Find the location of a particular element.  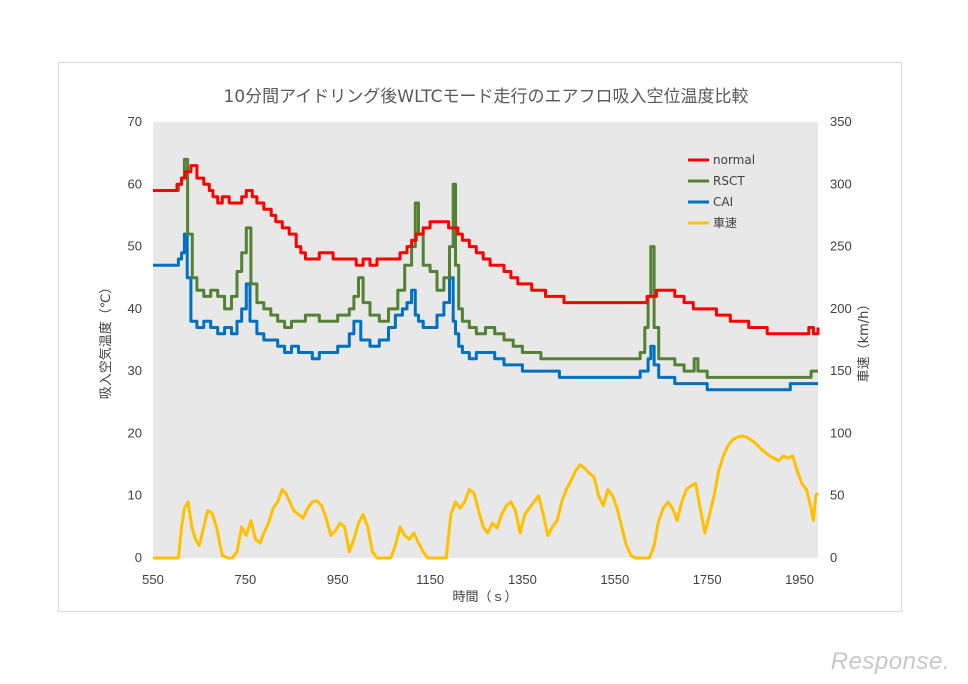

y-tick-label: 70 is located at coordinates (135, 121).